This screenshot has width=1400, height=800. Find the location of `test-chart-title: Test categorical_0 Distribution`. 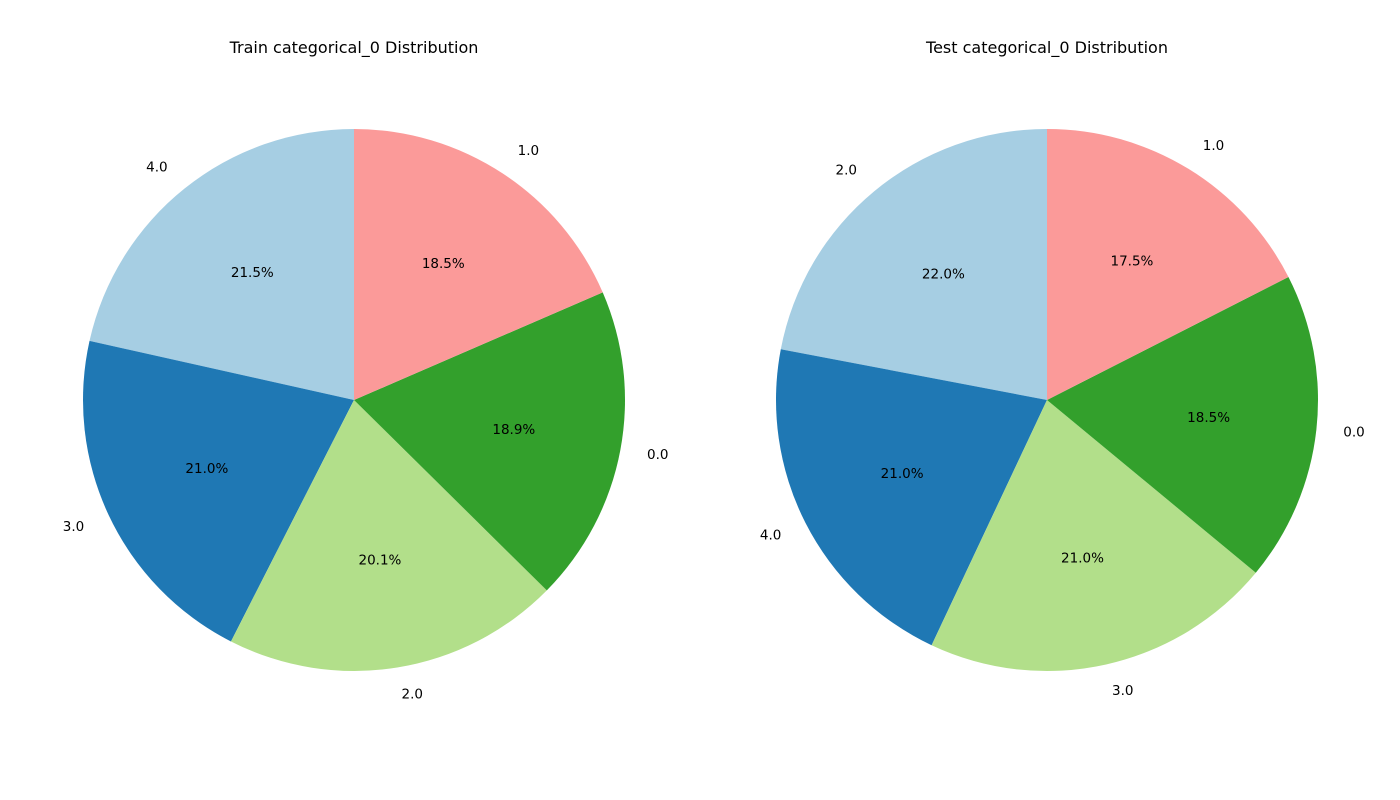

test-chart-title: Test categorical_0 Distribution is located at coordinates (1046, 48).